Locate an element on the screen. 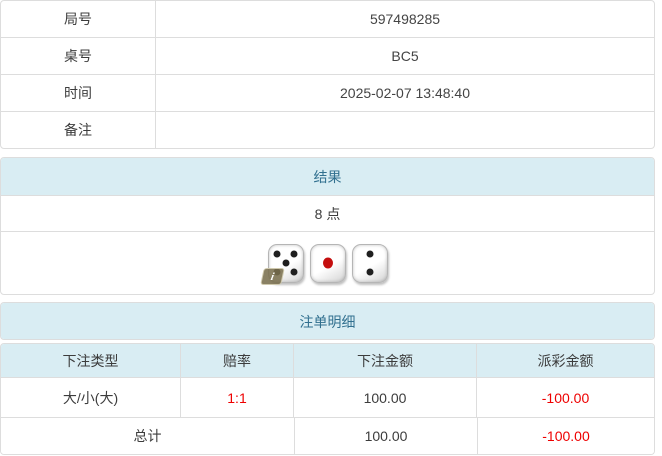 The width and height of the screenshot is (662, 456). remark-value is located at coordinates (405, 130).